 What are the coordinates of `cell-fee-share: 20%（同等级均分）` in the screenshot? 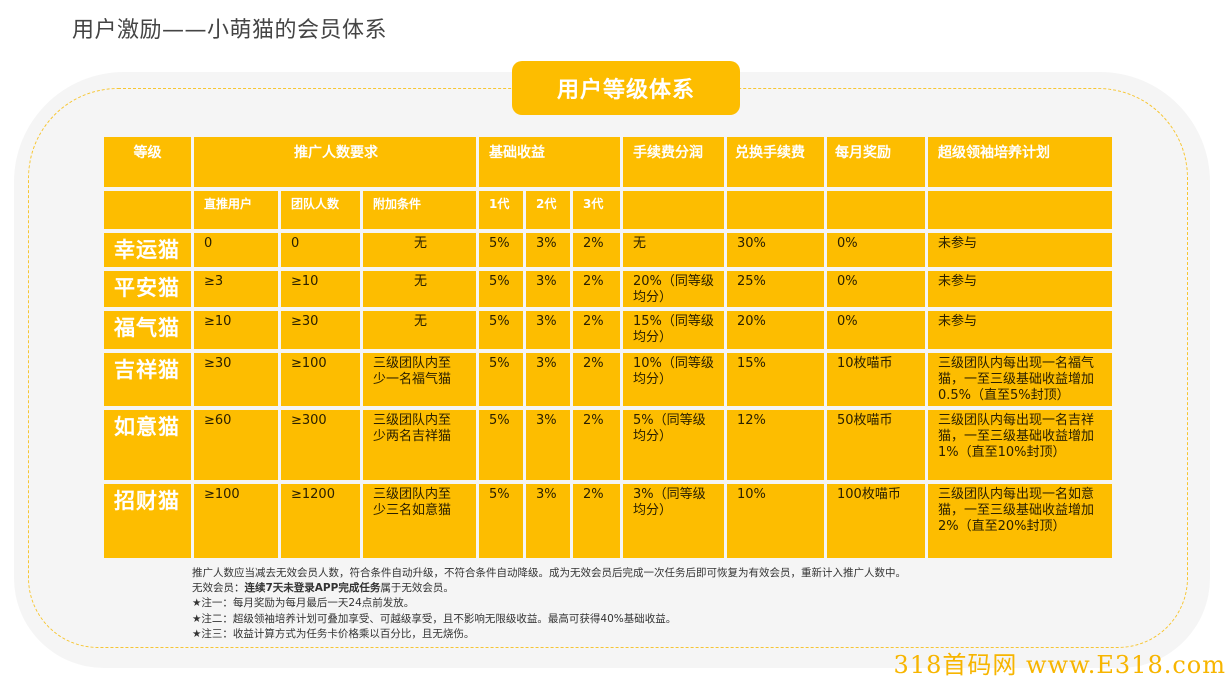 It's located at (673, 289).